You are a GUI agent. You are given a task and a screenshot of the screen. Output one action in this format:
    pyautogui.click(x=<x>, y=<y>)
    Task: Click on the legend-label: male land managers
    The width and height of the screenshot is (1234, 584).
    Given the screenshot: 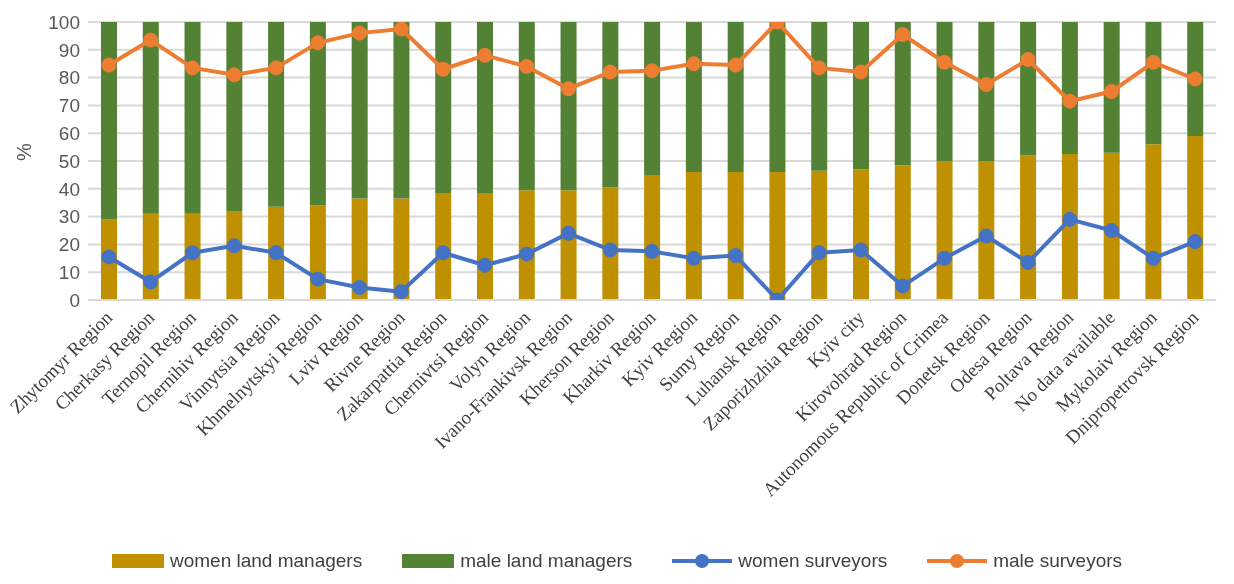 What is the action you would take?
    pyautogui.click(x=546, y=561)
    